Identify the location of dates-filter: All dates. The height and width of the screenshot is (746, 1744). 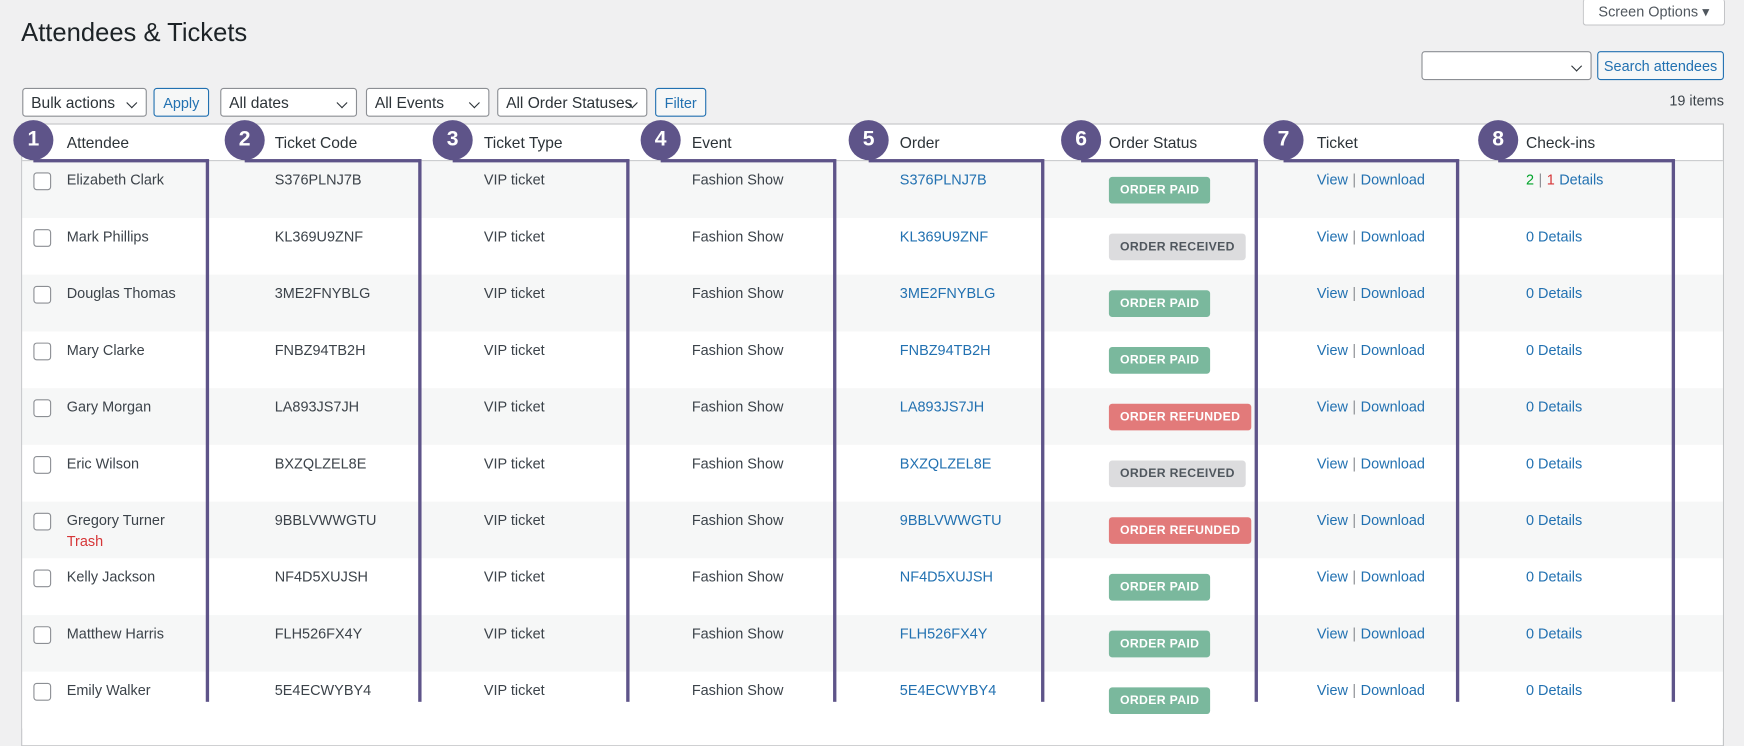
(289, 102).